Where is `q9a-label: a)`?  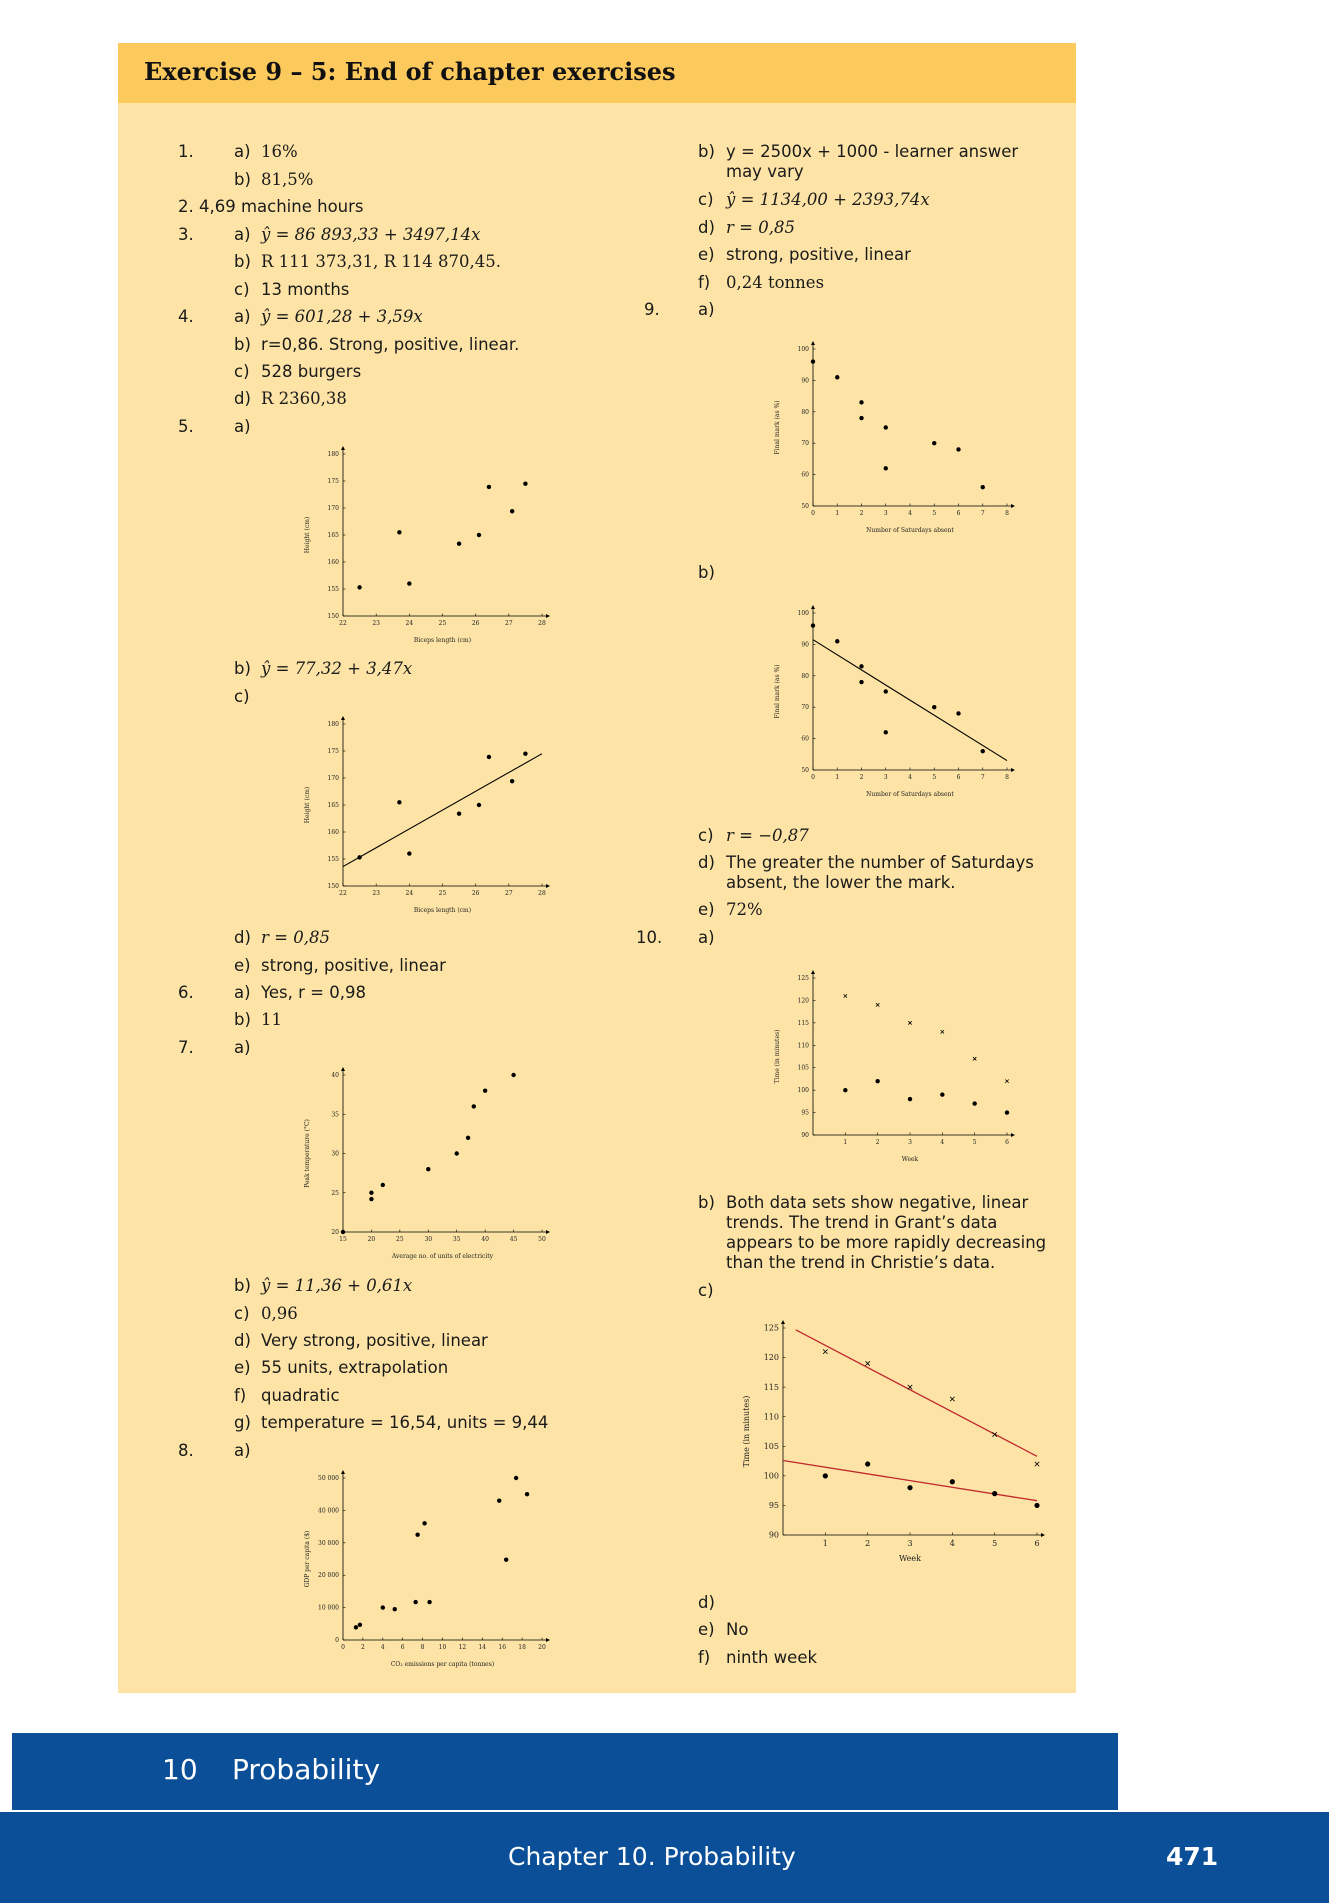 q9a-label: a) is located at coordinates (706, 309).